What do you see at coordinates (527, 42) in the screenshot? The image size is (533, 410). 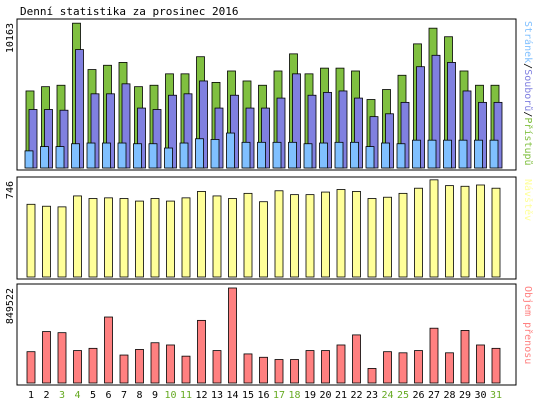 I see `legend-entry: Stránek` at bounding box center [527, 42].